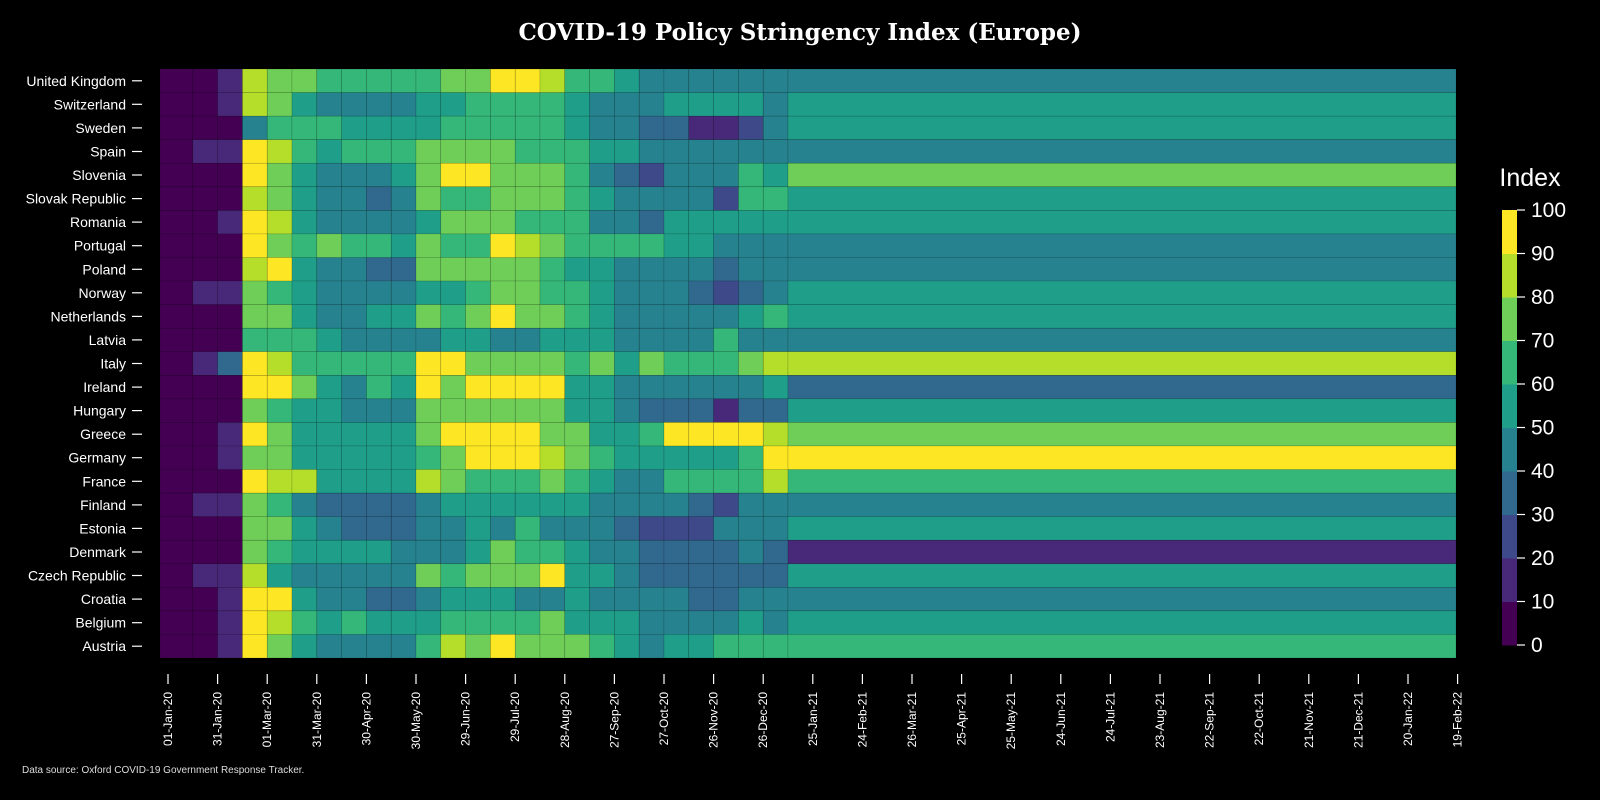 The width and height of the screenshot is (1600, 800). I want to click on colorbar-segment, so click(1509, 275).